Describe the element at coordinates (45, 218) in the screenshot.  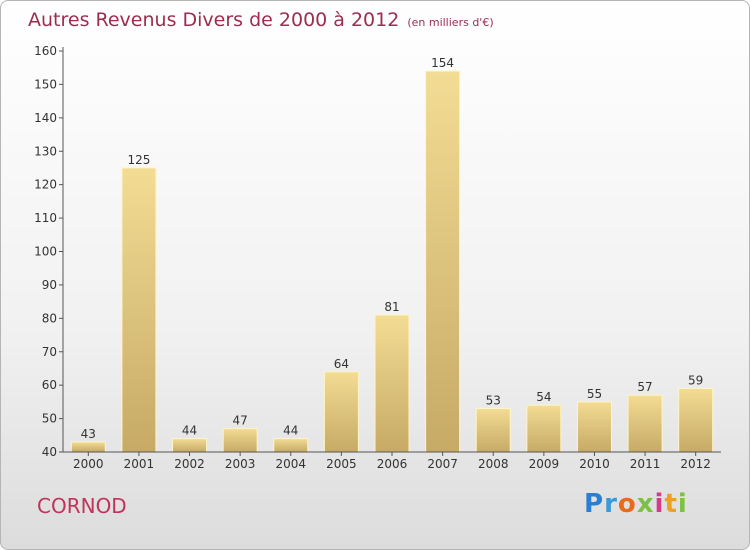
I see `y-tick-label: 110` at that location.